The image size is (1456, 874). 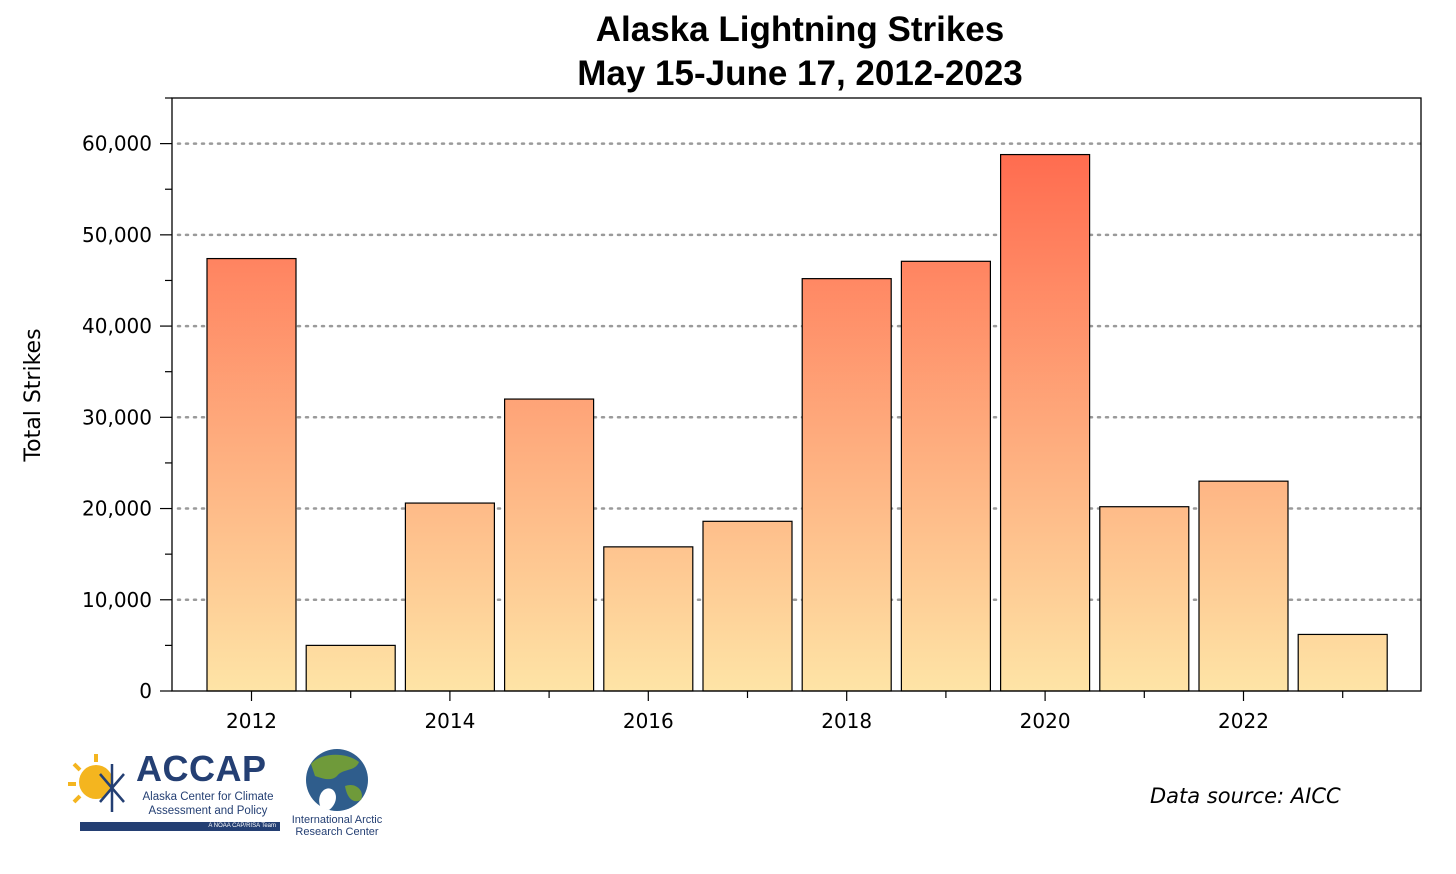 I want to click on accap-subtitle-line-2: Assessment and Policy, so click(x=208, y=811).